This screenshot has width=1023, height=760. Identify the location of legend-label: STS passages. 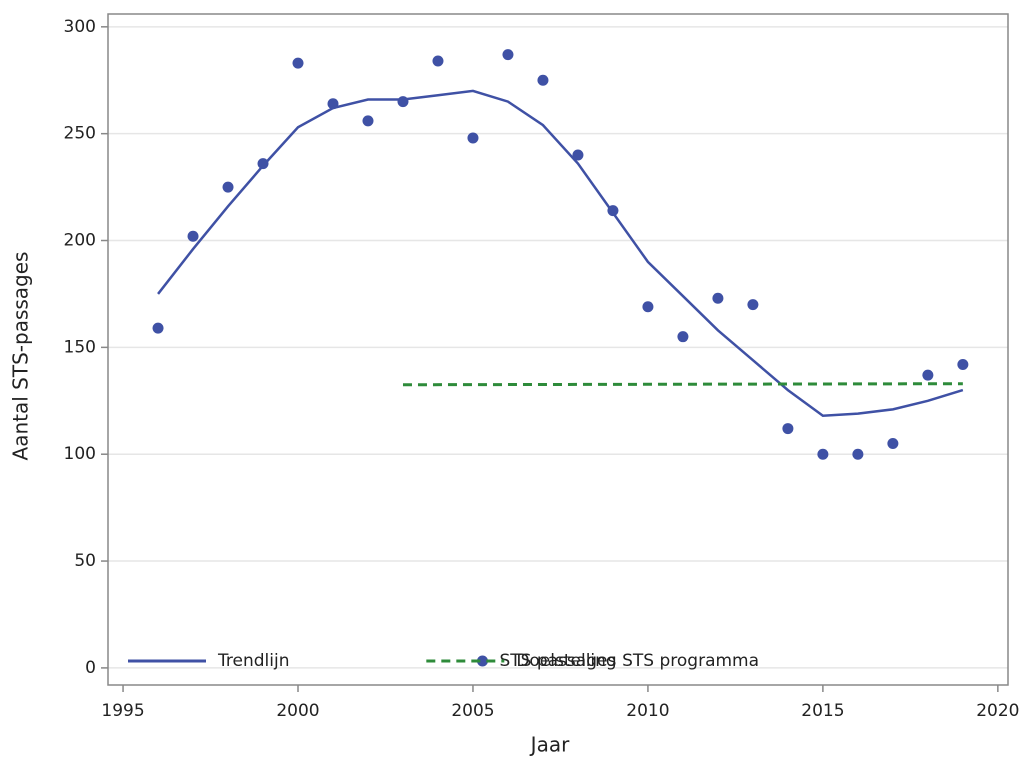
(557, 661).